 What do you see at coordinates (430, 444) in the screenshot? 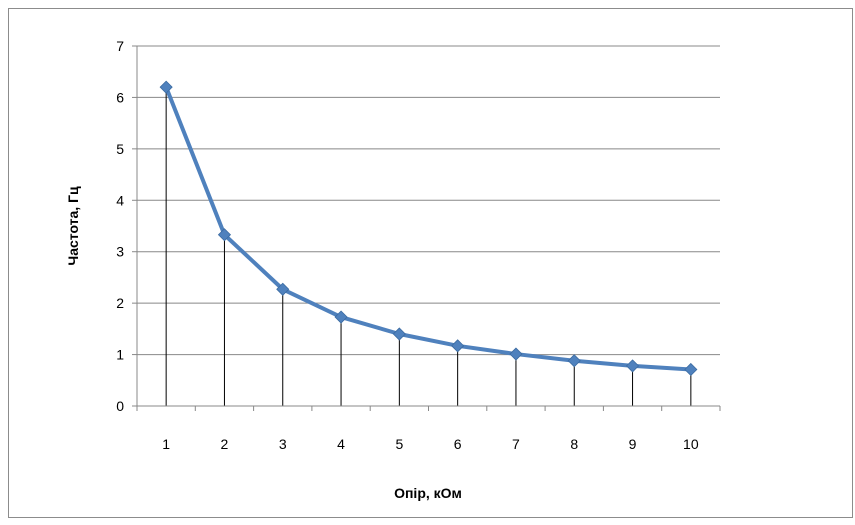
I see `x-tick-labels: 1 2 3 4 5 6 7 8 9 10` at bounding box center [430, 444].